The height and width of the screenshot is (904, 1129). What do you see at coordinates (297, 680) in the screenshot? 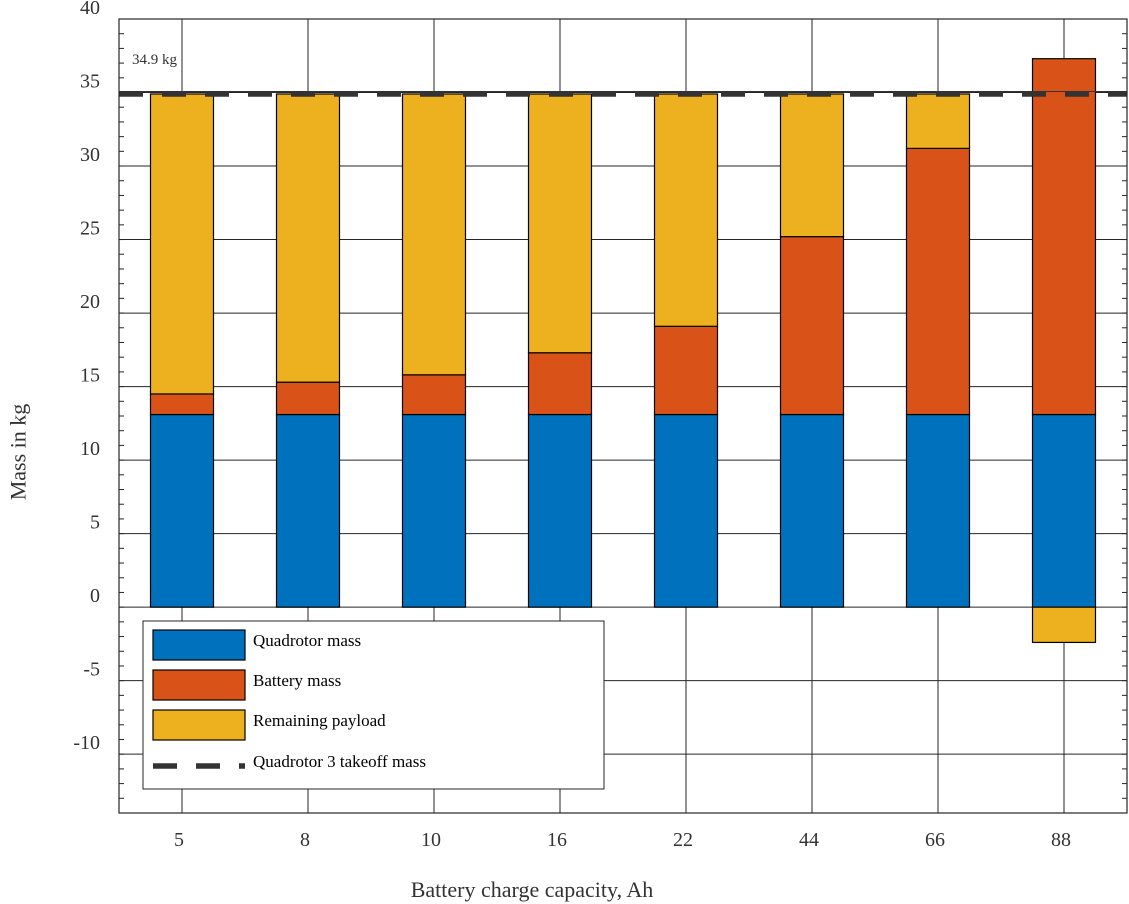
I see `legend-label-battery-mass: Battery mass` at bounding box center [297, 680].